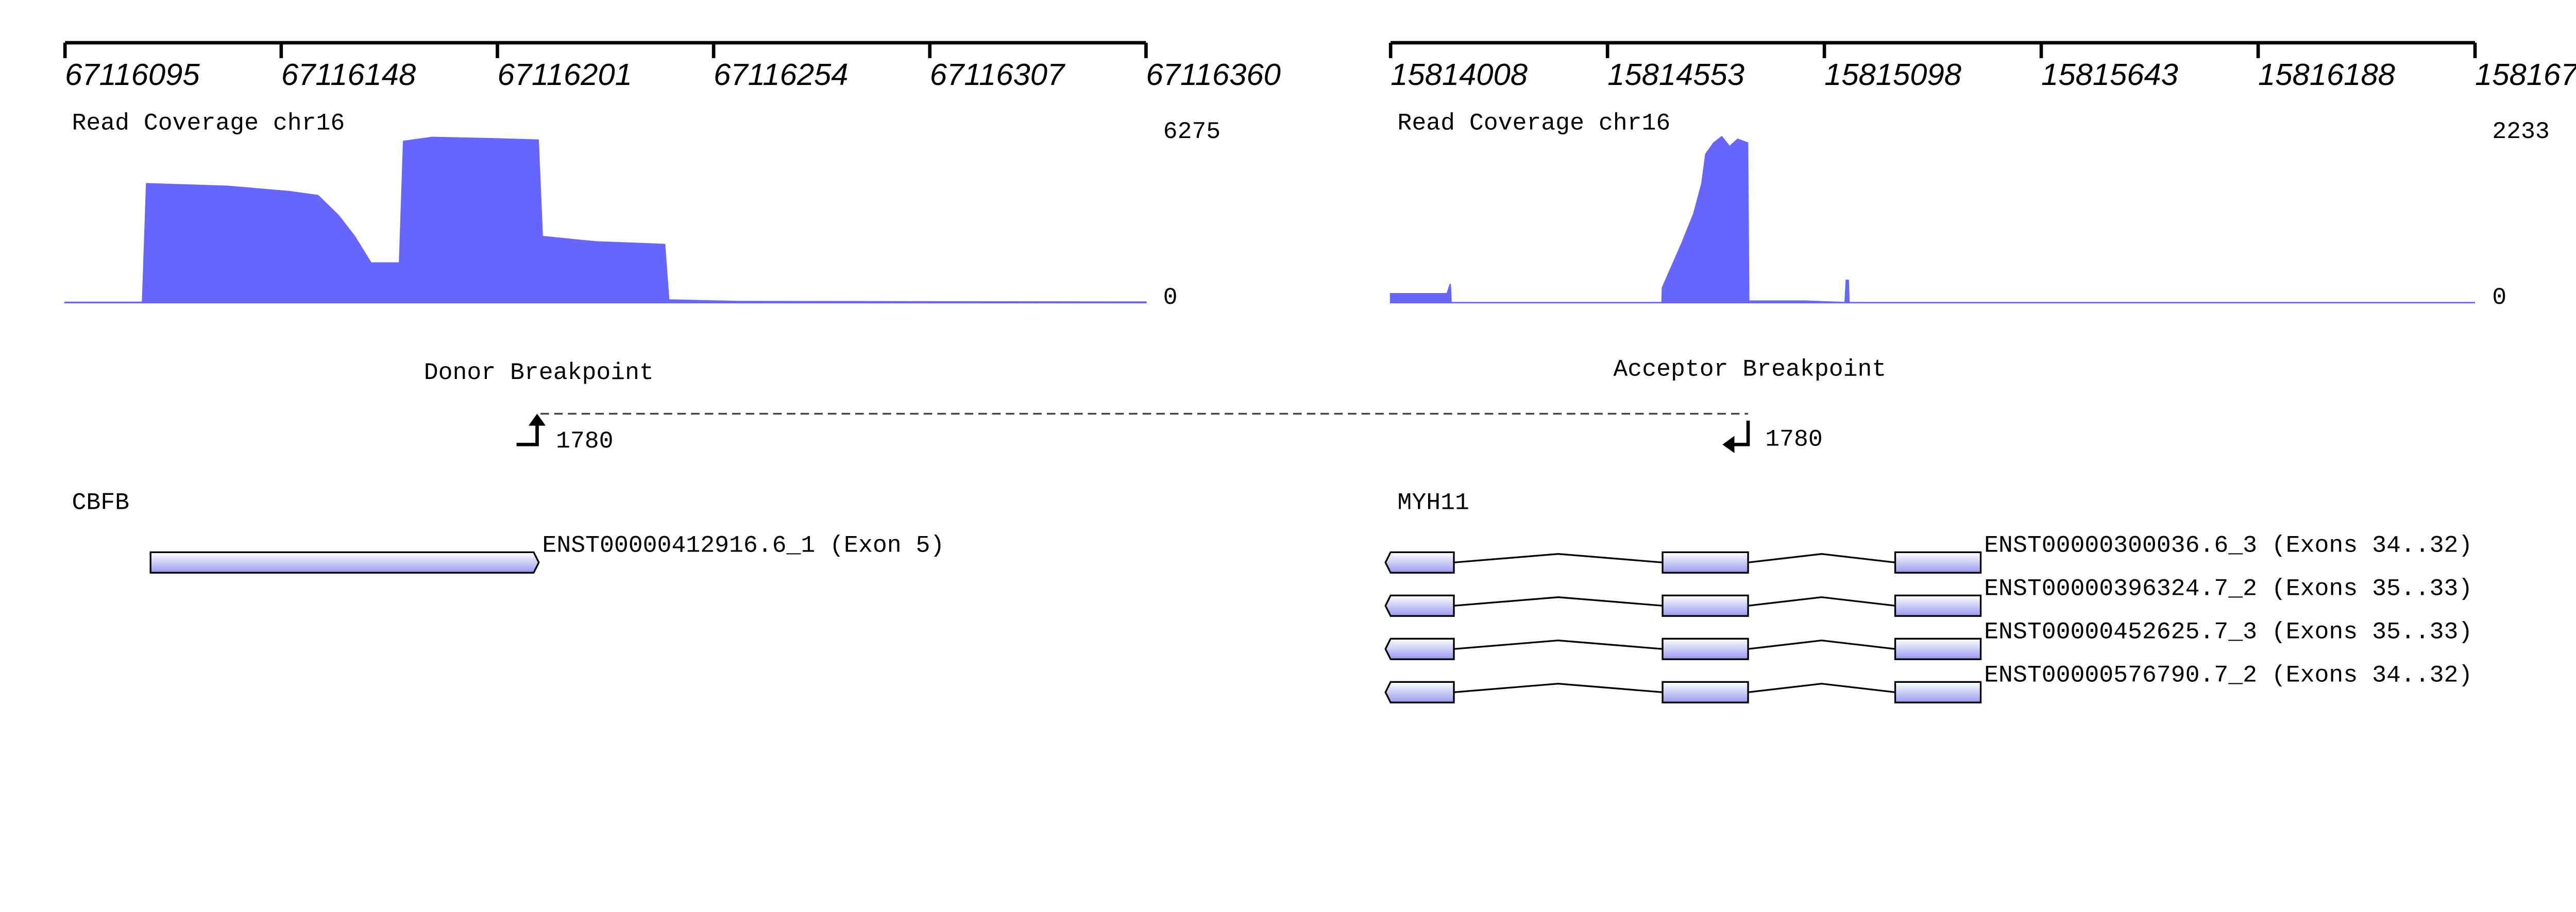  What do you see at coordinates (2327, 74) in the screenshot?
I see `x-tick-label: 15816188` at bounding box center [2327, 74].